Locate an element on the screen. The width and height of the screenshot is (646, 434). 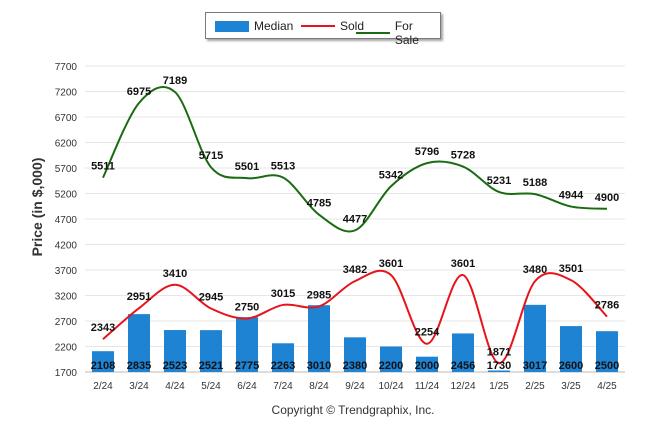
sold-data-label: 3410 is located at coordinates (175, 274).